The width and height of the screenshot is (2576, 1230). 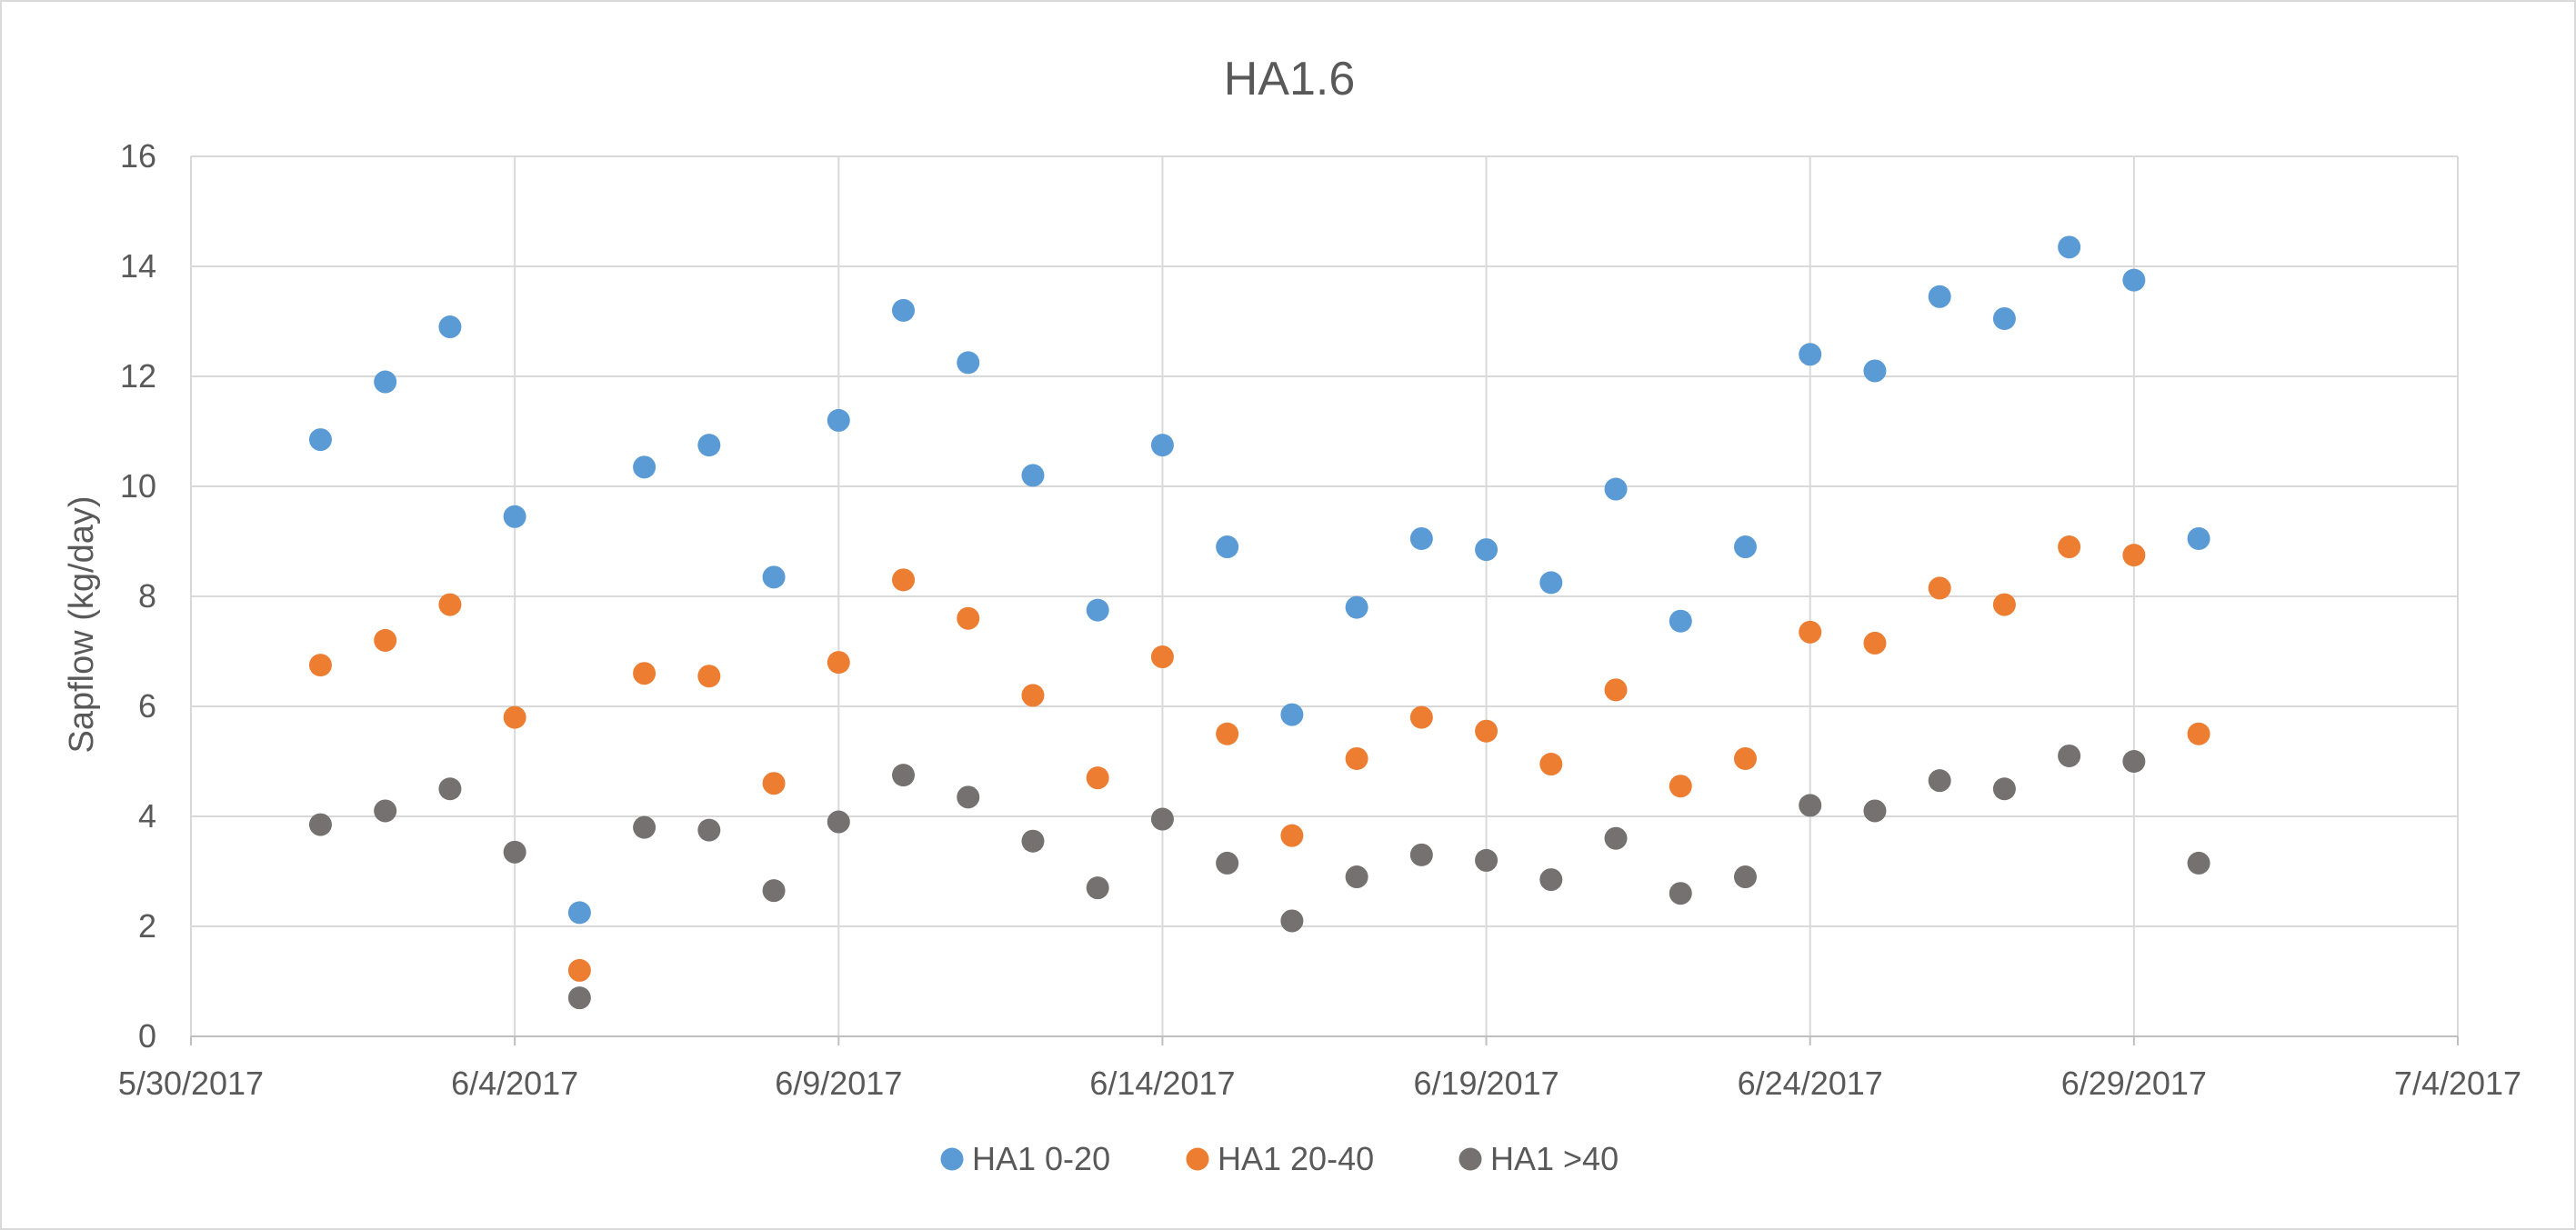 What do you see at coordinates (191, 1083) in the screenshot?
I see `x-tick-label: 5/30/2017` at bounding box center [191, 1083].